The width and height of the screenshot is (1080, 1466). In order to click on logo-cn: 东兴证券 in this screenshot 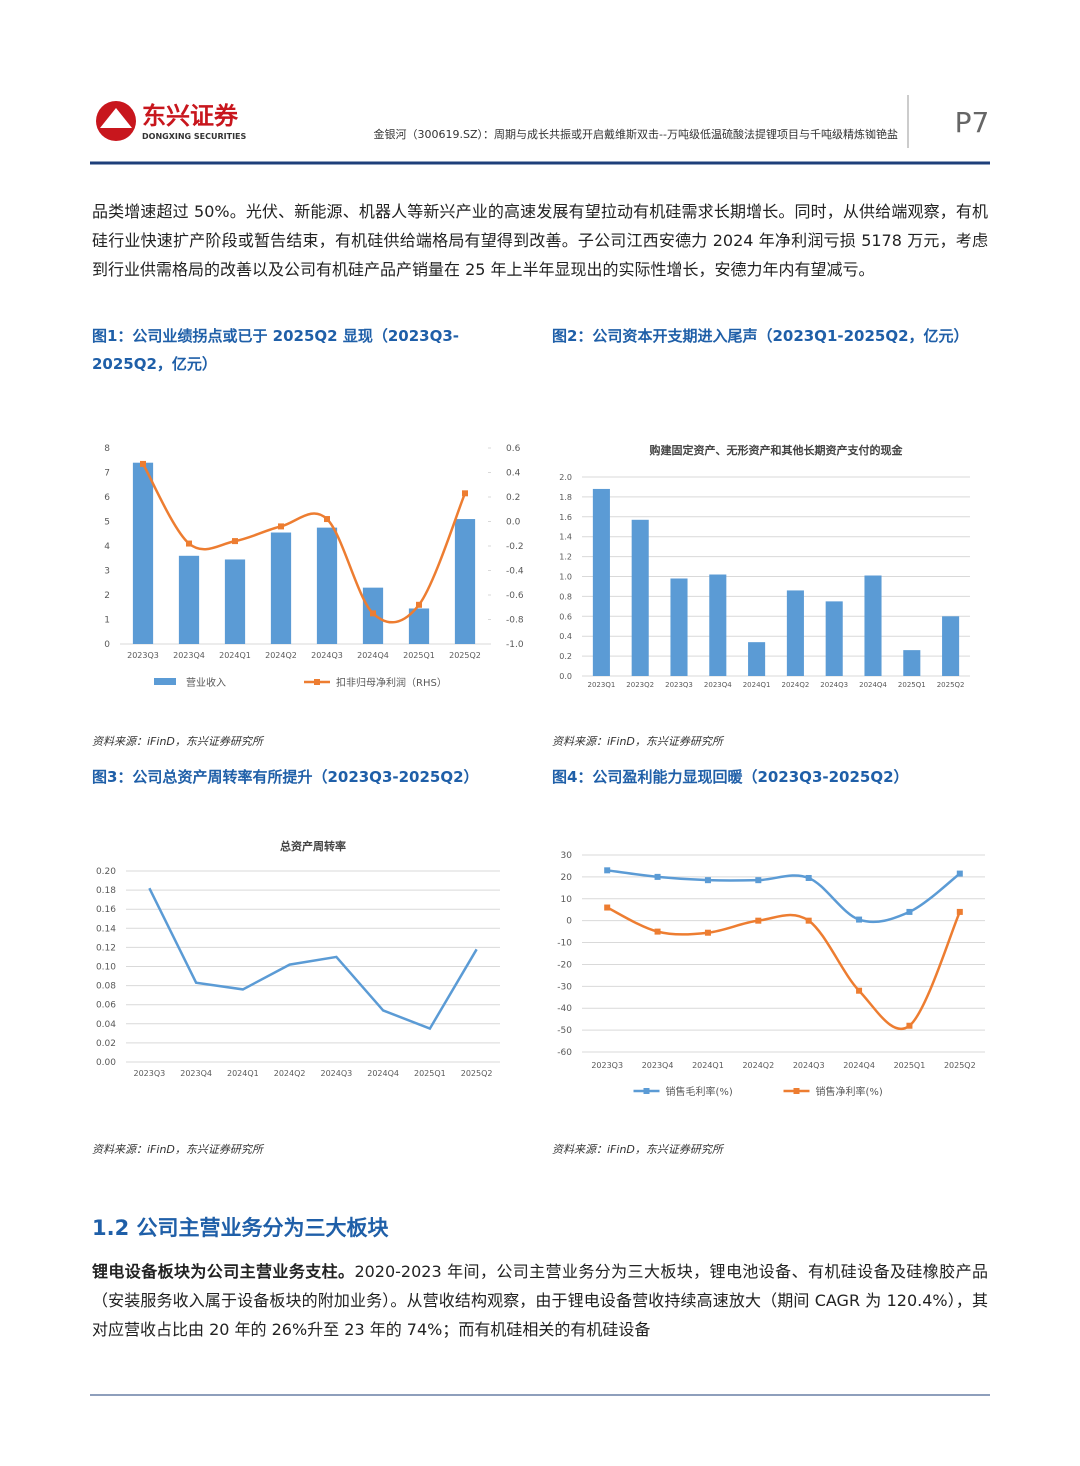, I will do `click(190, 116)`.